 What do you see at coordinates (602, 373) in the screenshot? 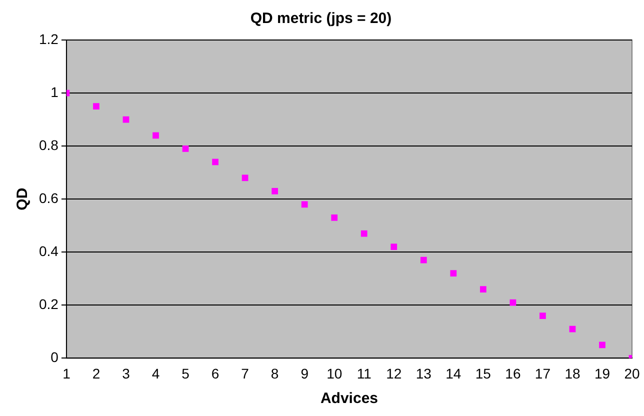
I see `x-tick-label: 19` at bounding box center [602, 373].